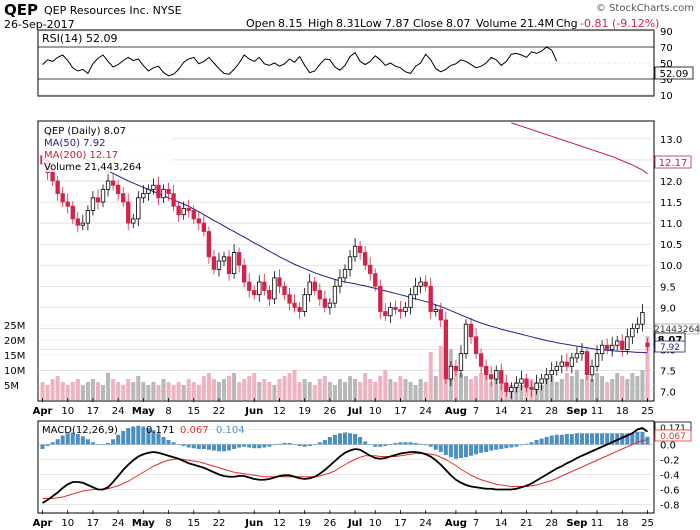 The height and width of the screenshot is (530, 700). I want to click on x-tick-label: Sep, so click(576, 523).